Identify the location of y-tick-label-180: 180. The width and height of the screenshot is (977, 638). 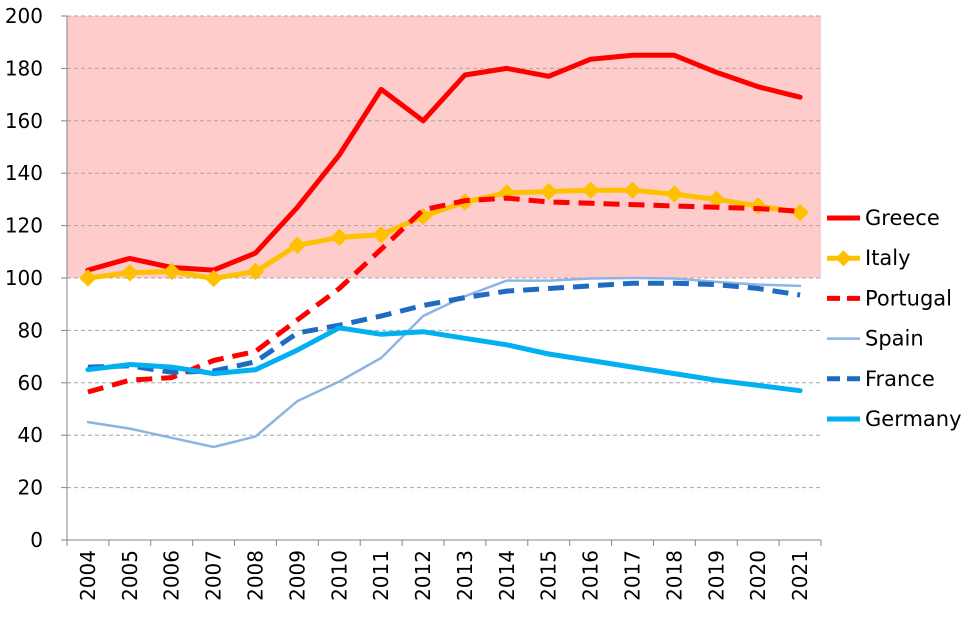
(24, 68).